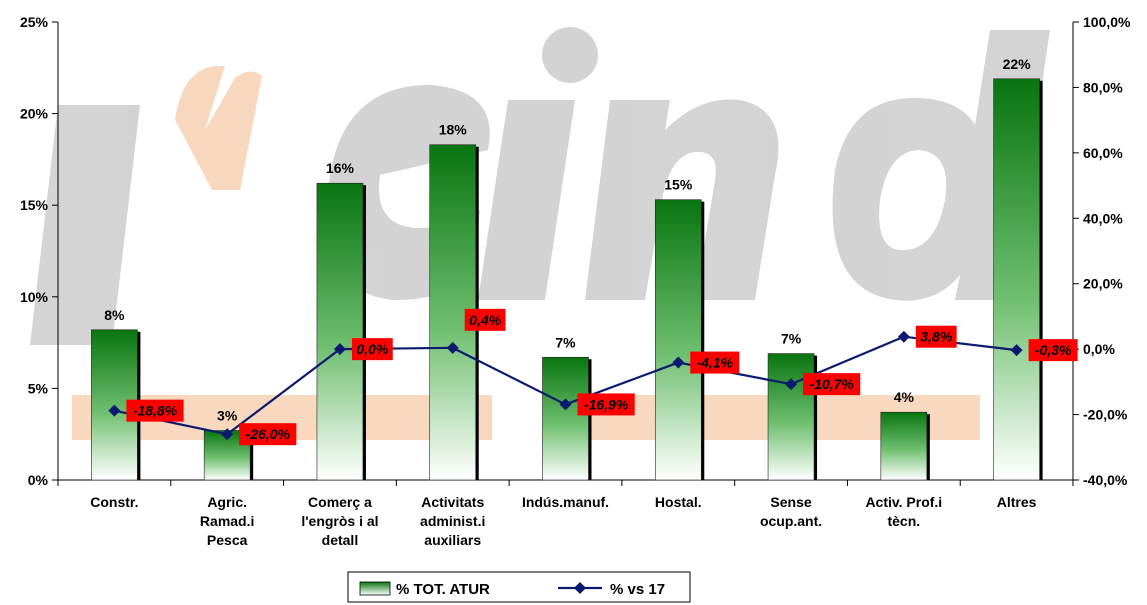 This screenshot has height=605, width=1147. What do you see at coordinates (791, 521) in the screenshot?
I see `x-tick-label: ocup.ant.` at bounding box center [791, 521].